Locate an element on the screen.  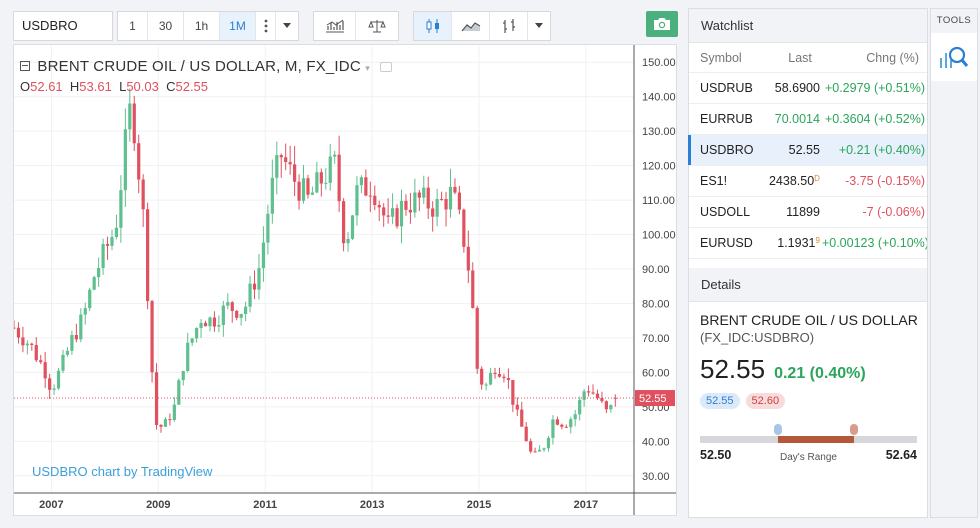
range-fill is located at coordinates (816, 439).